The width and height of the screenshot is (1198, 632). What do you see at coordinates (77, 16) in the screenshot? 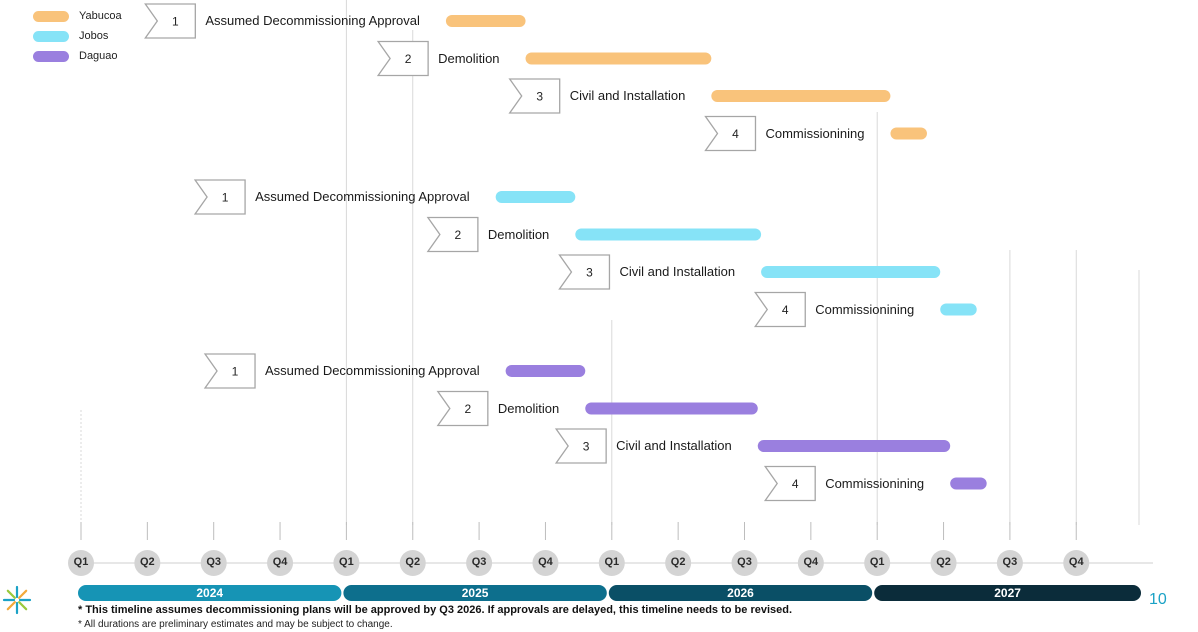
I see `legend-item: Yabucoa` at bounding box center [77, 16].